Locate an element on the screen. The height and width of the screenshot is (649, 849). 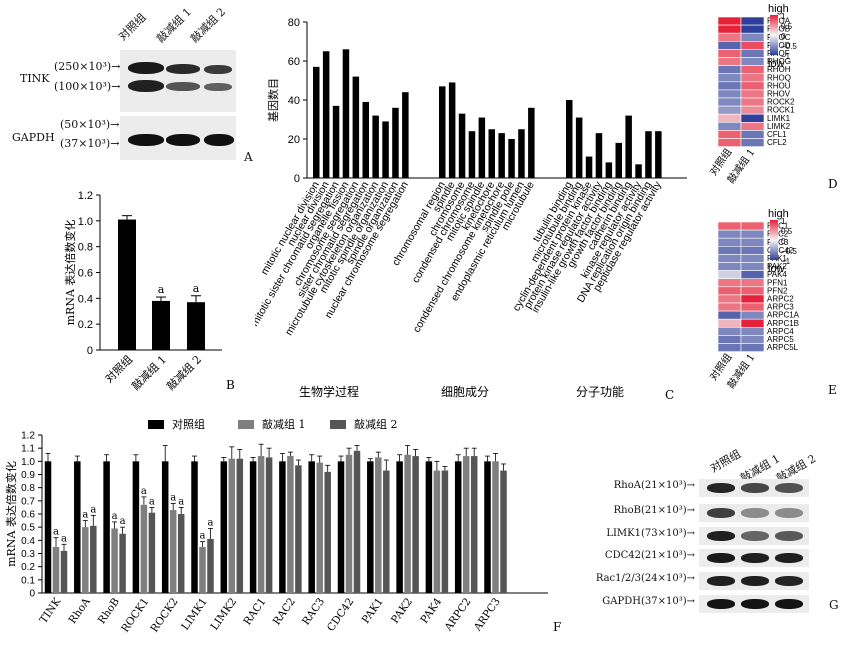
legend-swatch is located at coordinates (338, 424).